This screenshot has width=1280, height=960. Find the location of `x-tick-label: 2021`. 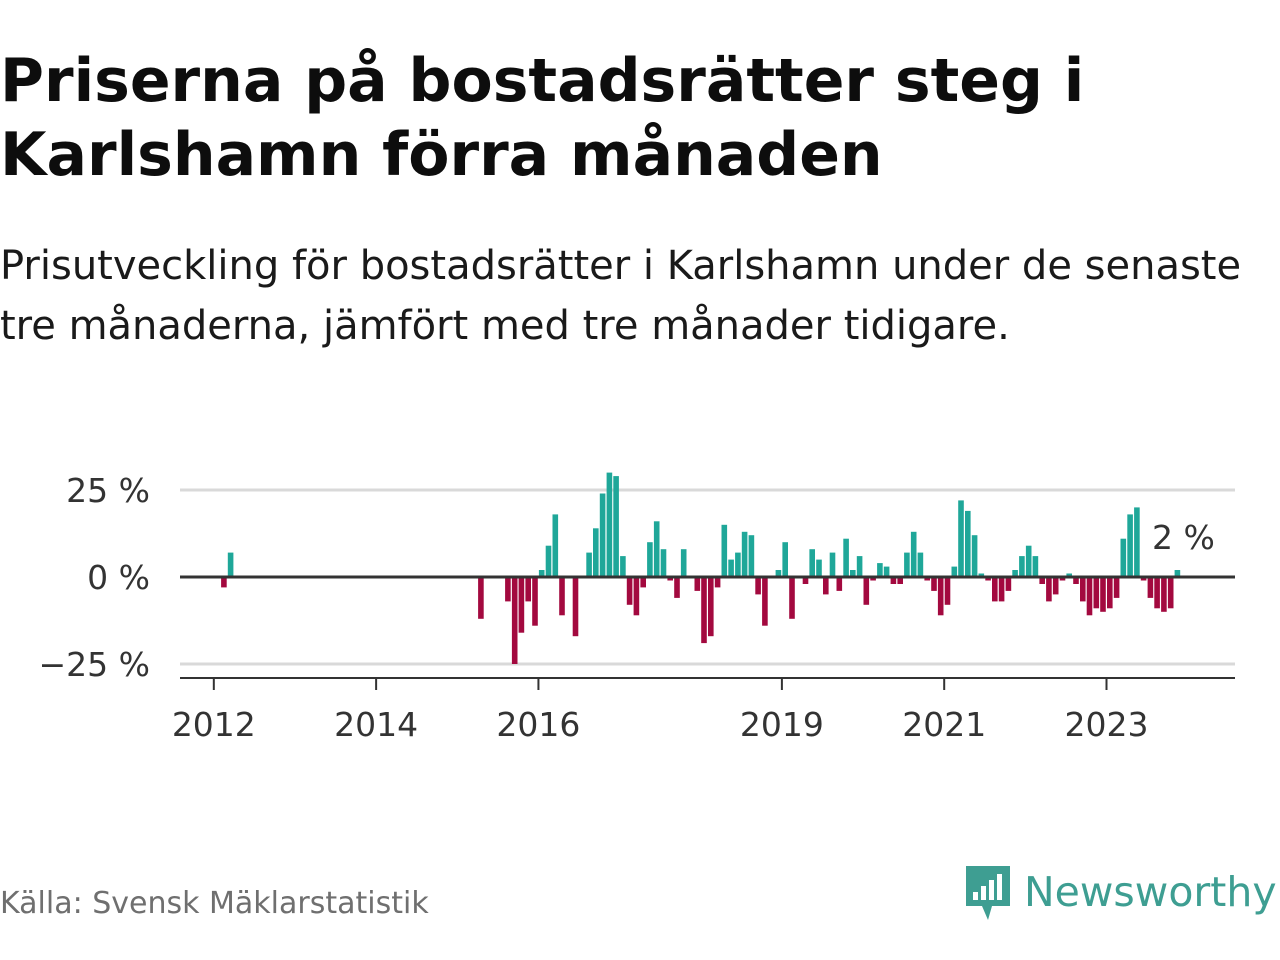

x-tick-label: 2021 is located at coordinates (944, 724).